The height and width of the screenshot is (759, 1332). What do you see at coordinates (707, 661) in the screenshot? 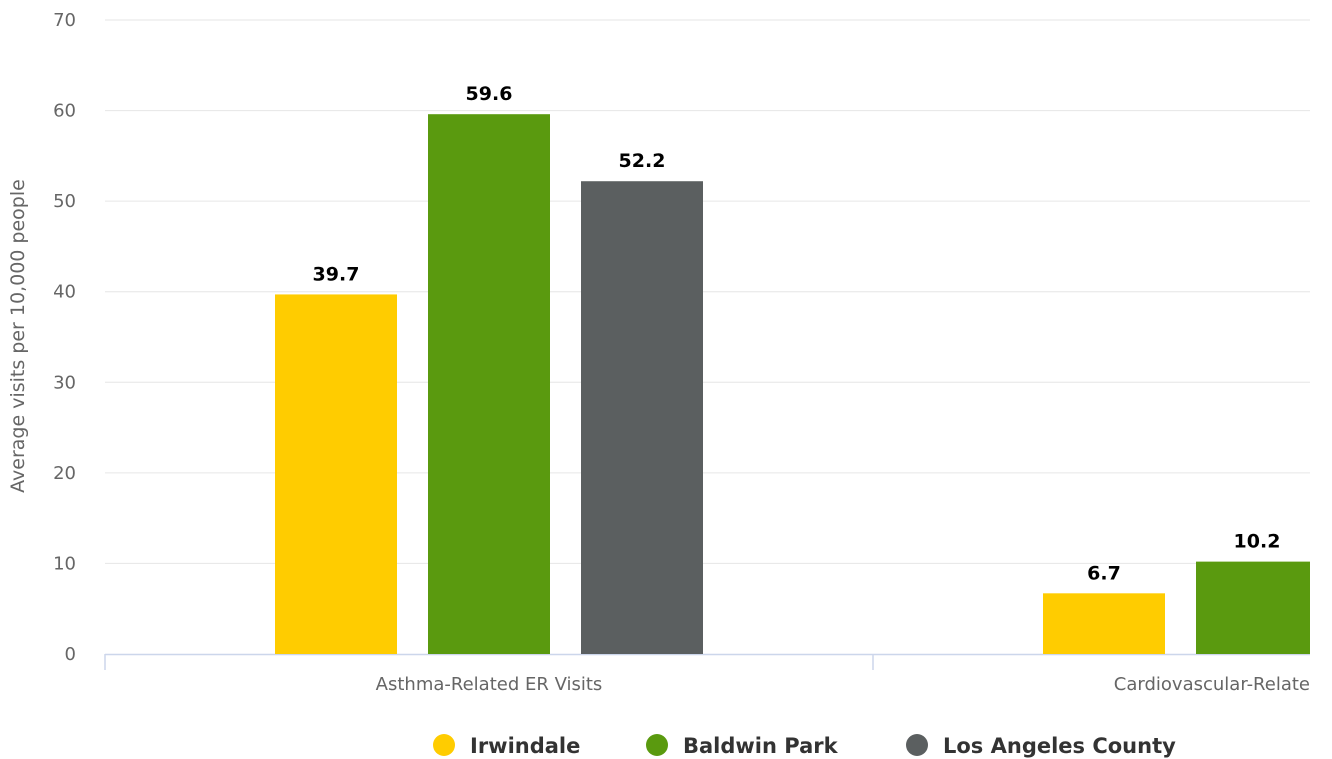
I see `x-axis` at bounding box center [707, 661].